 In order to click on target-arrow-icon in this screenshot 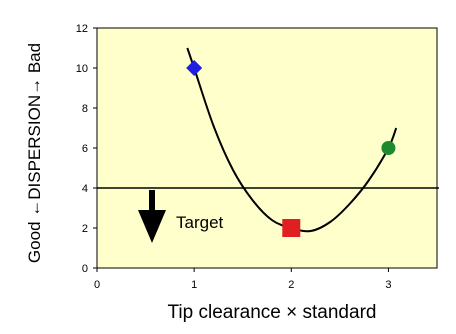, I will do `click(152, 216)`.